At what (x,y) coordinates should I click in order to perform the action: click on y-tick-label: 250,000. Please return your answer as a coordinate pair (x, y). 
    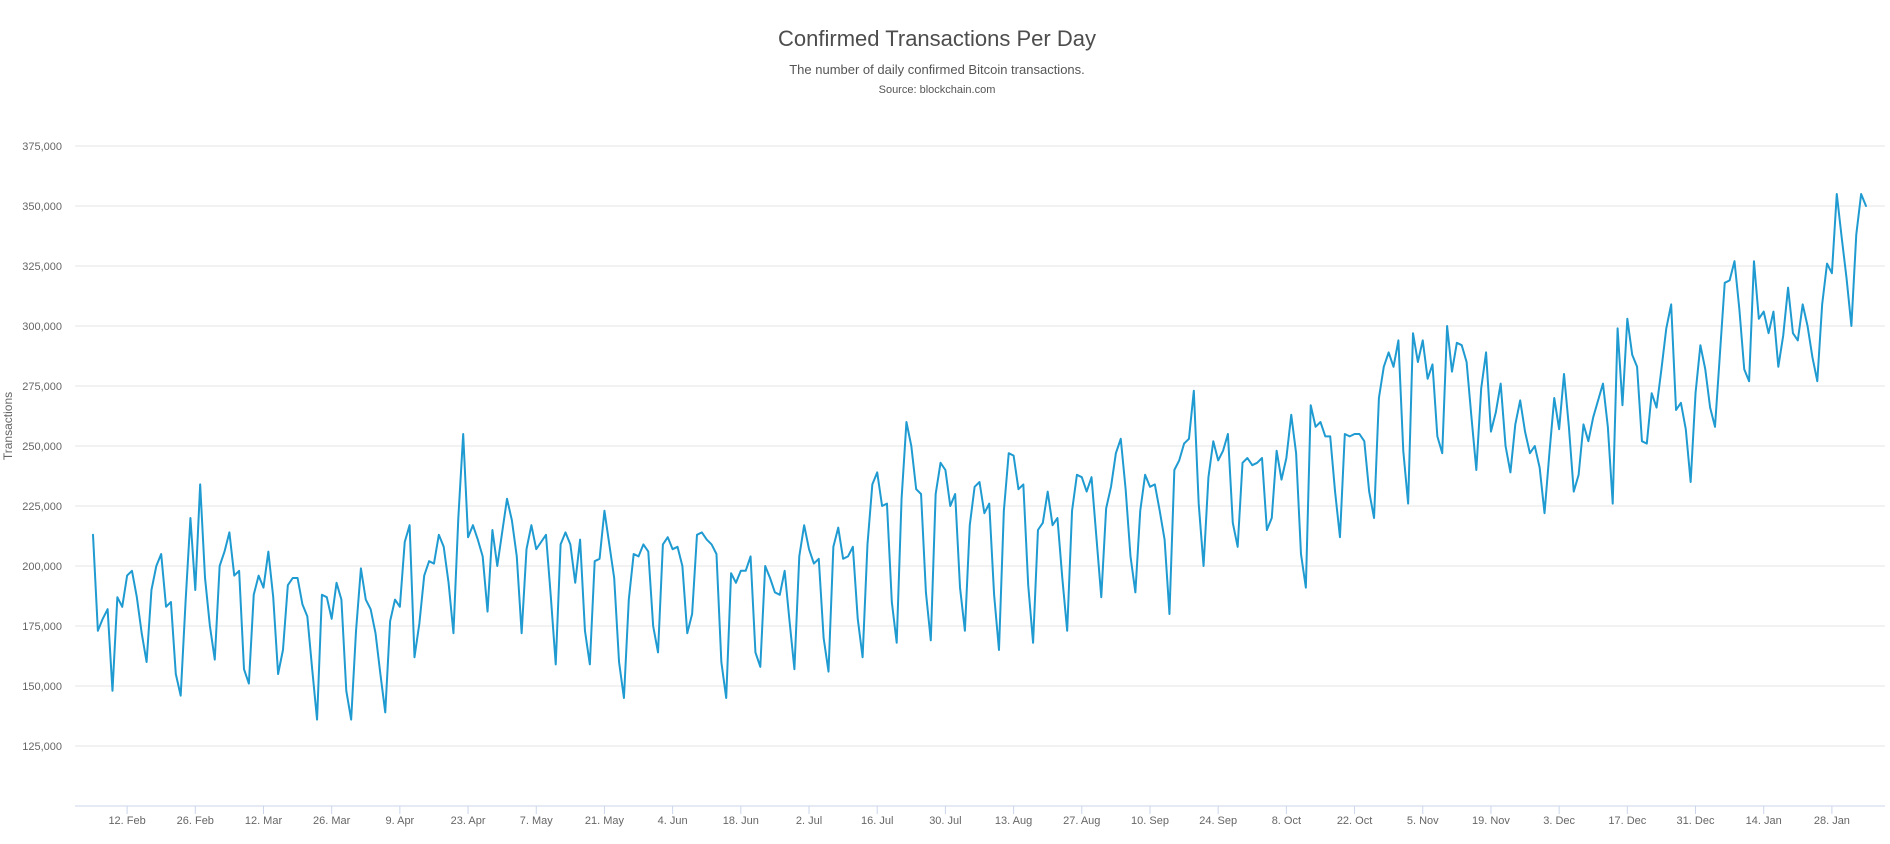
    Looking at the image, I should click on (42, 447).